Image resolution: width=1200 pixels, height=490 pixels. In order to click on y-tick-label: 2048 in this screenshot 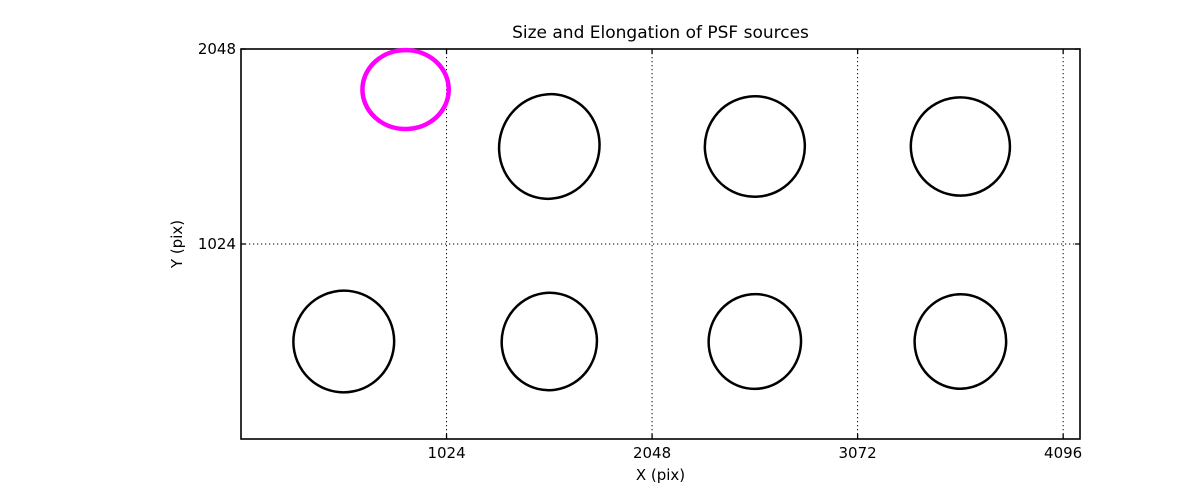, I will do `click(216, 49)`.